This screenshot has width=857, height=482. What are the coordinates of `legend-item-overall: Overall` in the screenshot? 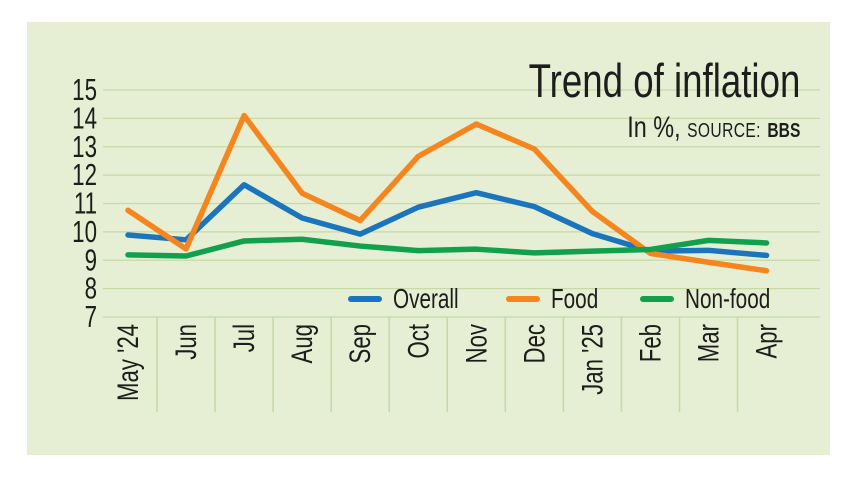 It's located at (415, 299).